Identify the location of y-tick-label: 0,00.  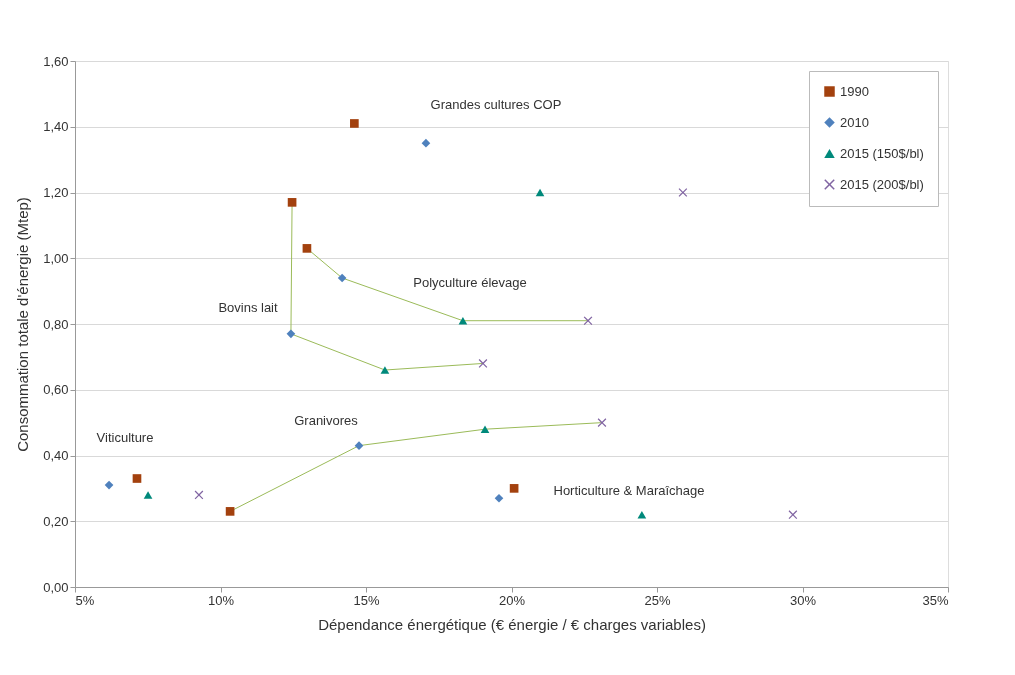
(56, 587).